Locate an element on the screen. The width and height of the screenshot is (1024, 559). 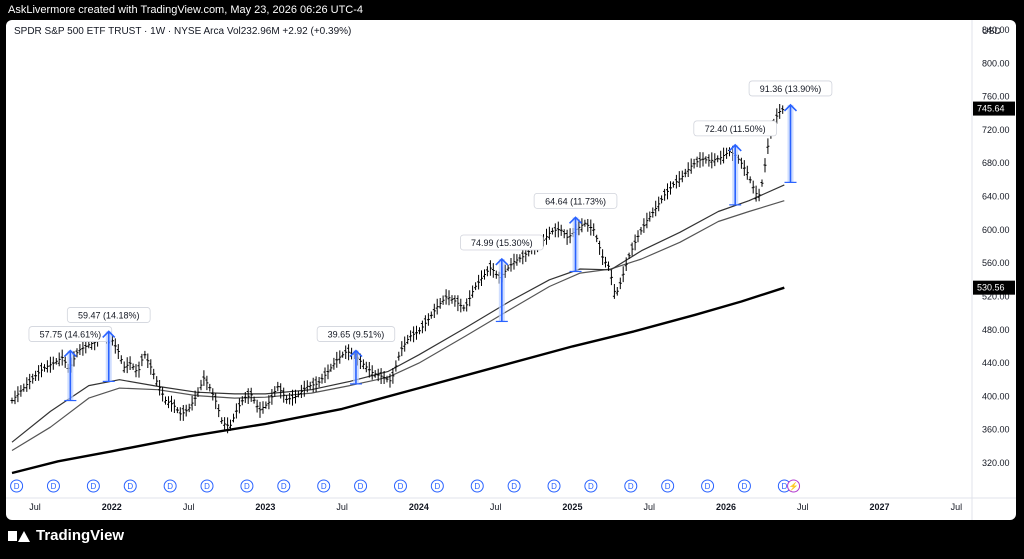
brand-name: TradingView is located at coordinates (80, 535).